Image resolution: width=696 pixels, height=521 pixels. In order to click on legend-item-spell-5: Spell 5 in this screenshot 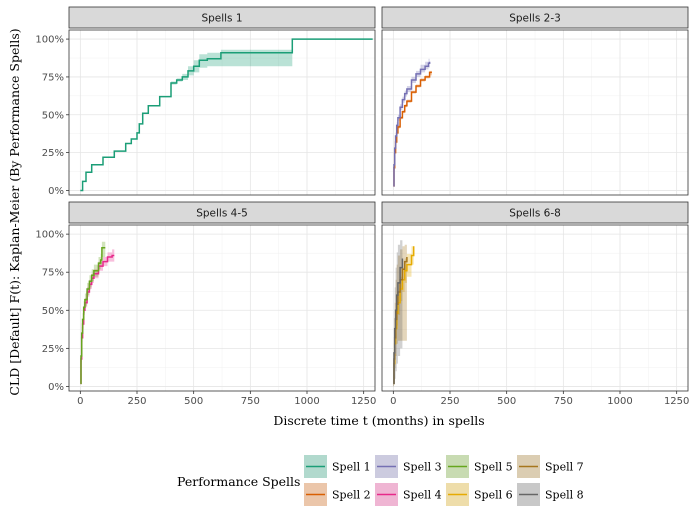, I will do `click(479, 466)`.